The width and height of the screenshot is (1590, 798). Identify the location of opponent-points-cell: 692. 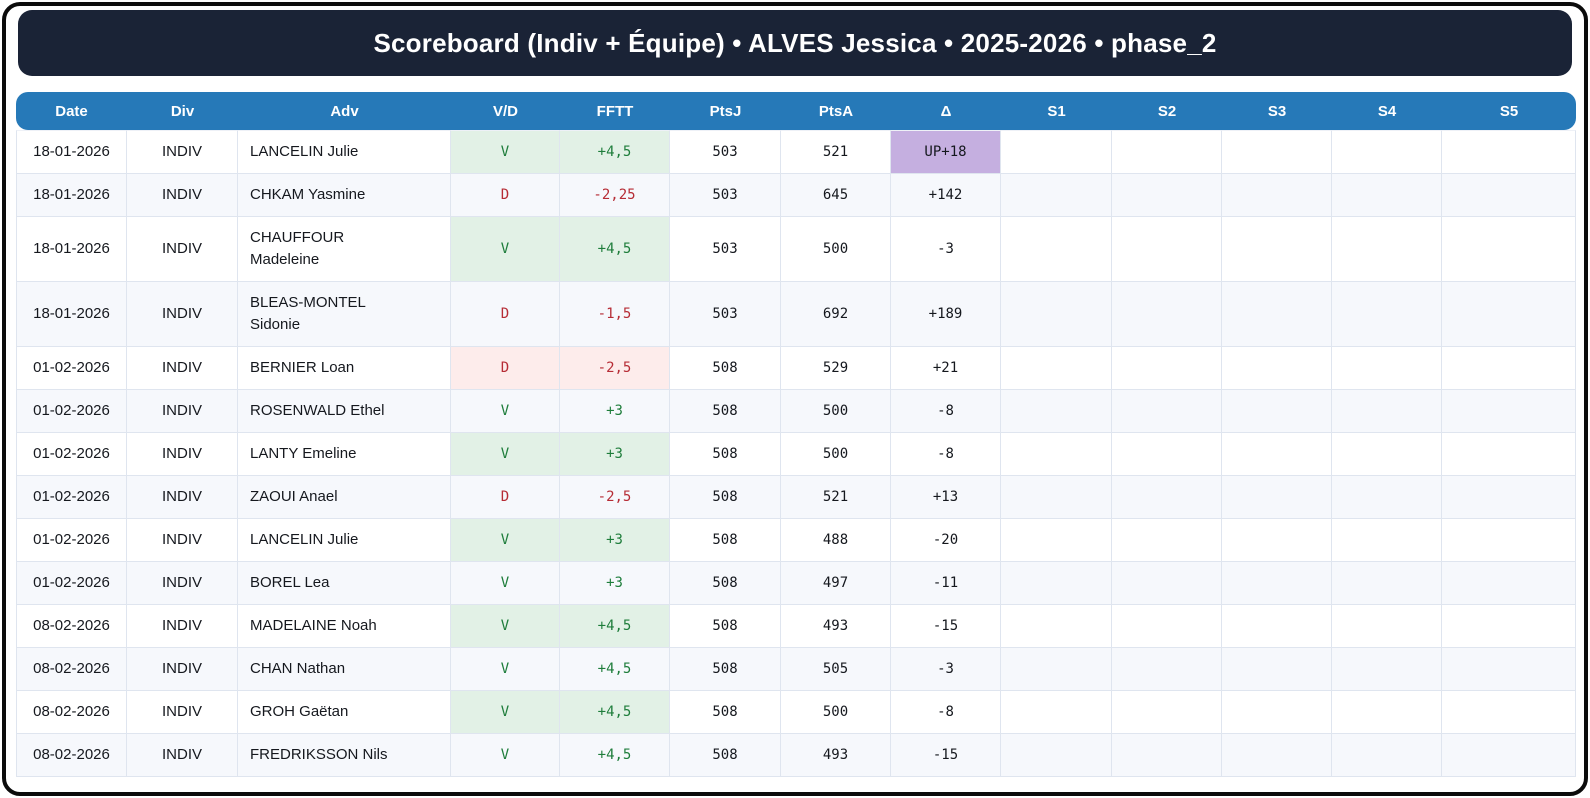
(836, 314).